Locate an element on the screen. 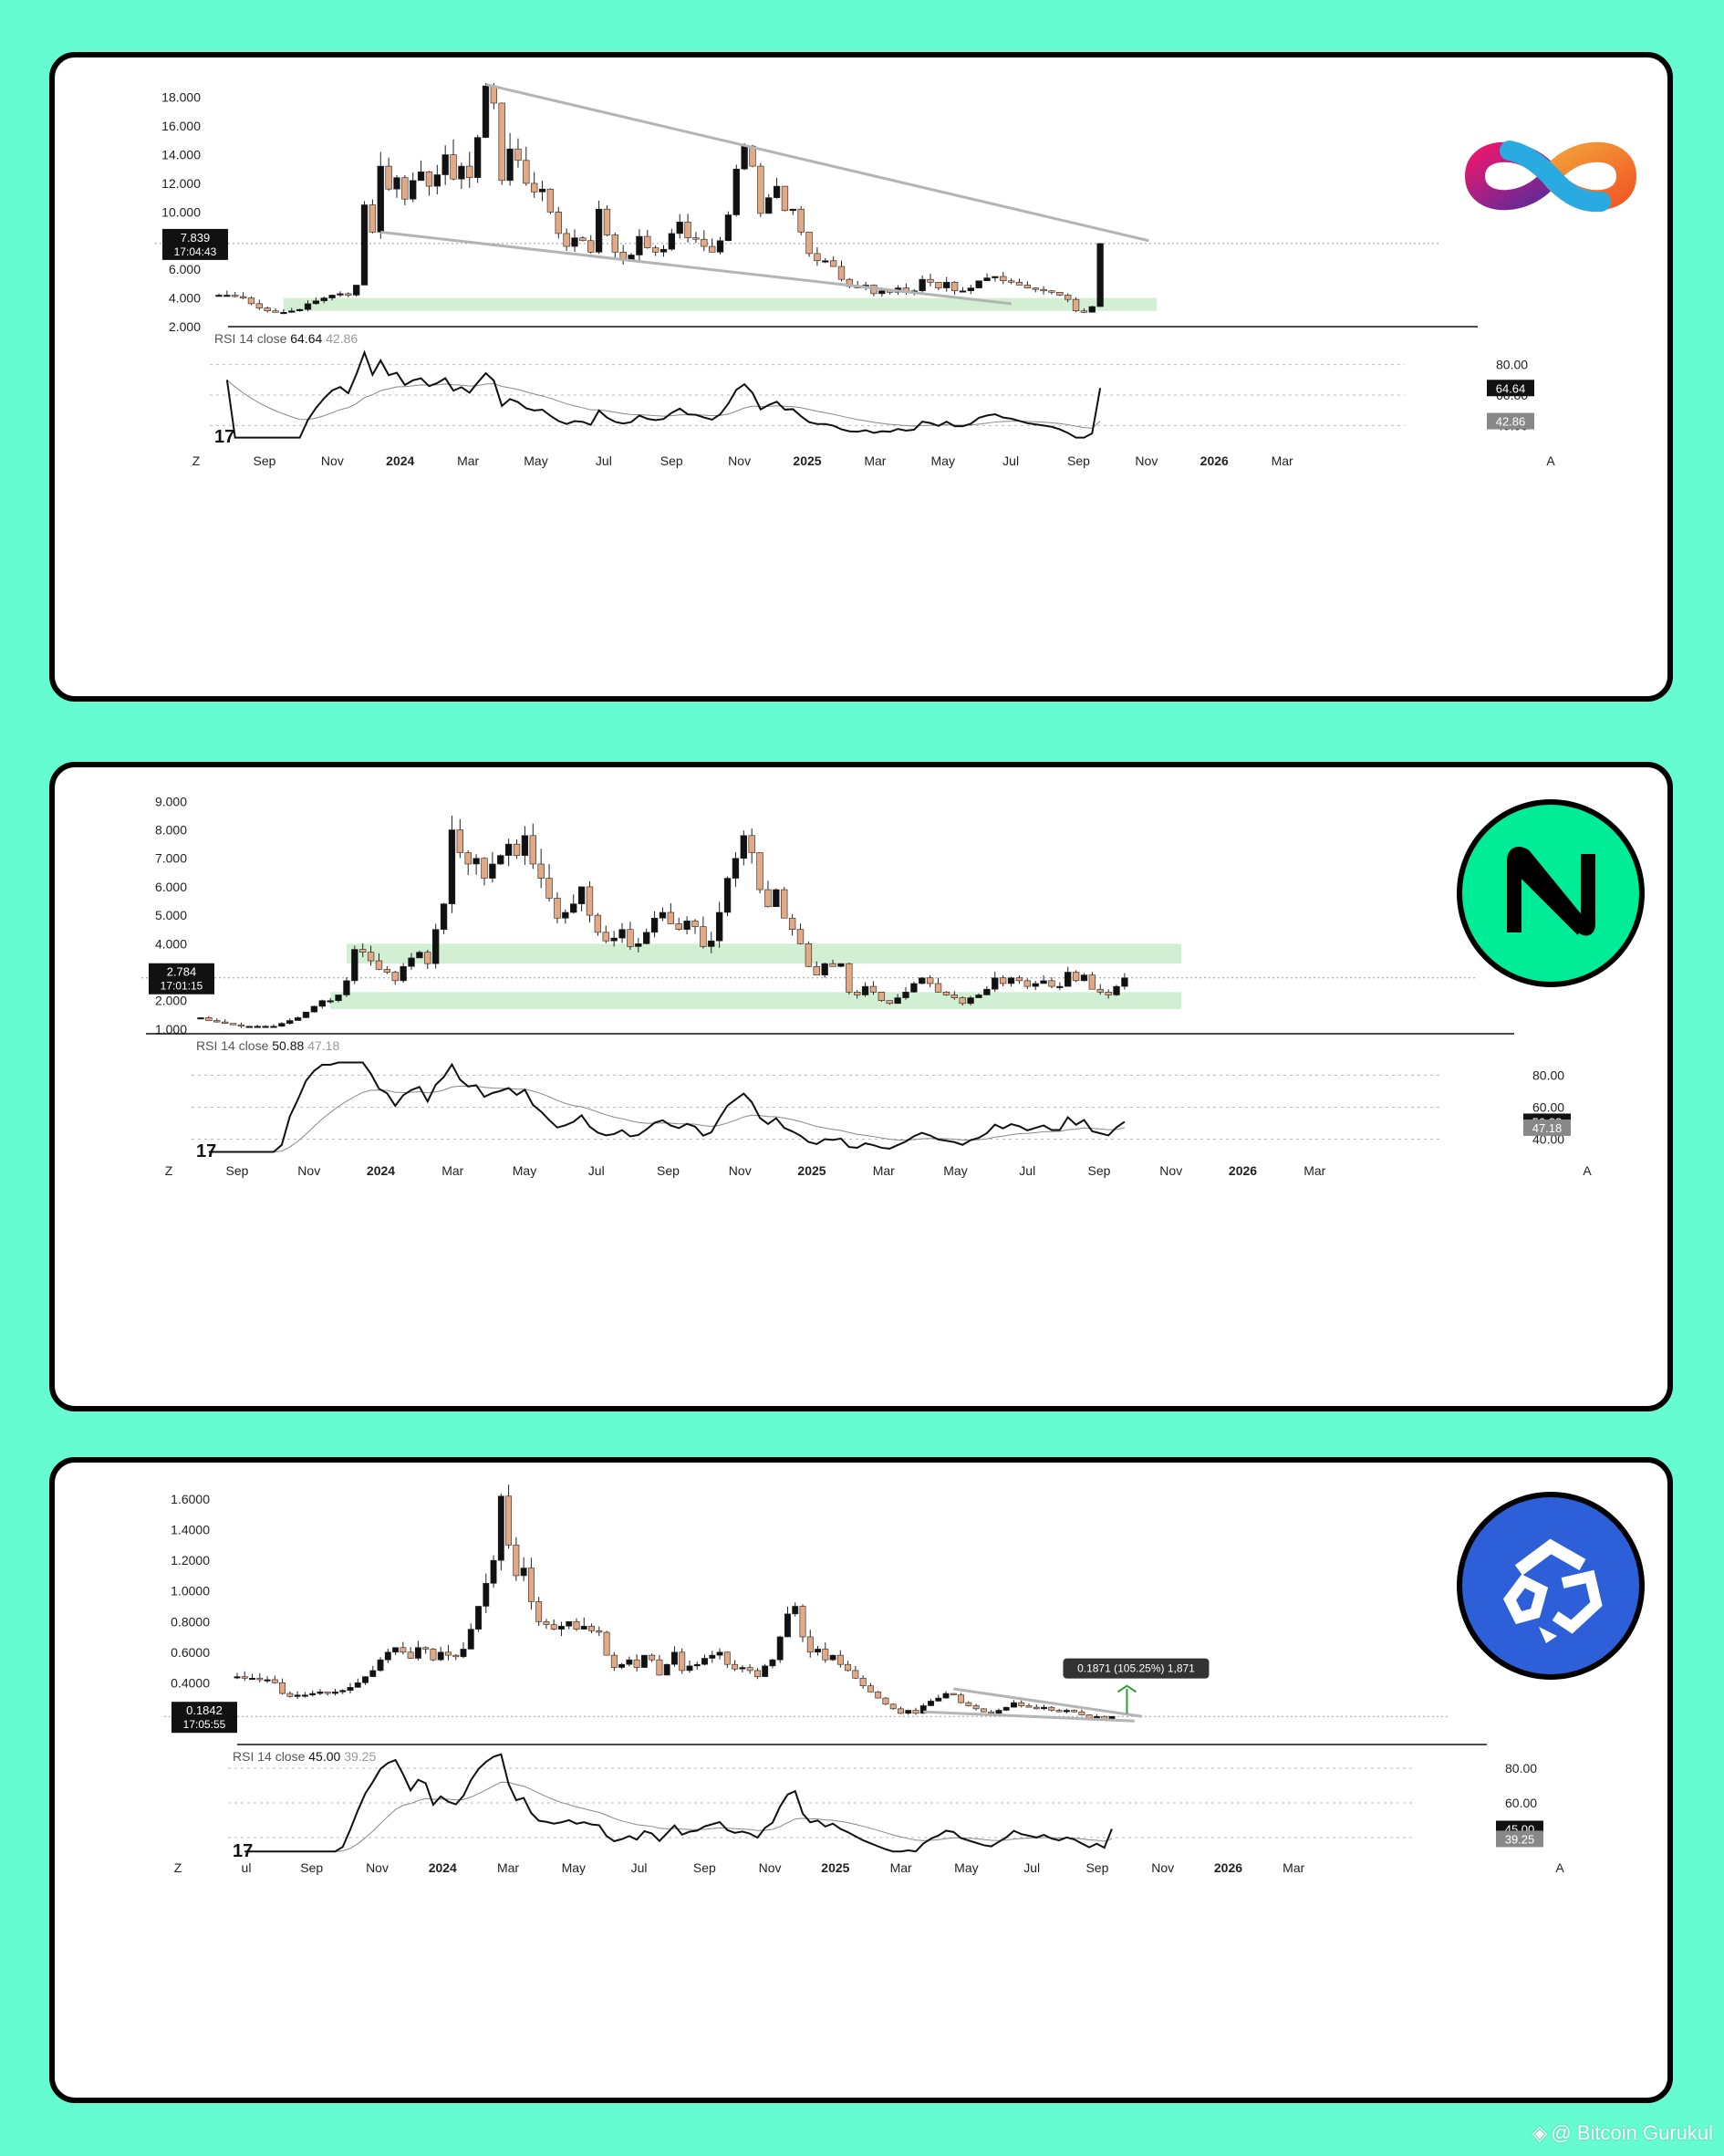  y-tick-label: 2.000 is located at coordinates (185, 327).